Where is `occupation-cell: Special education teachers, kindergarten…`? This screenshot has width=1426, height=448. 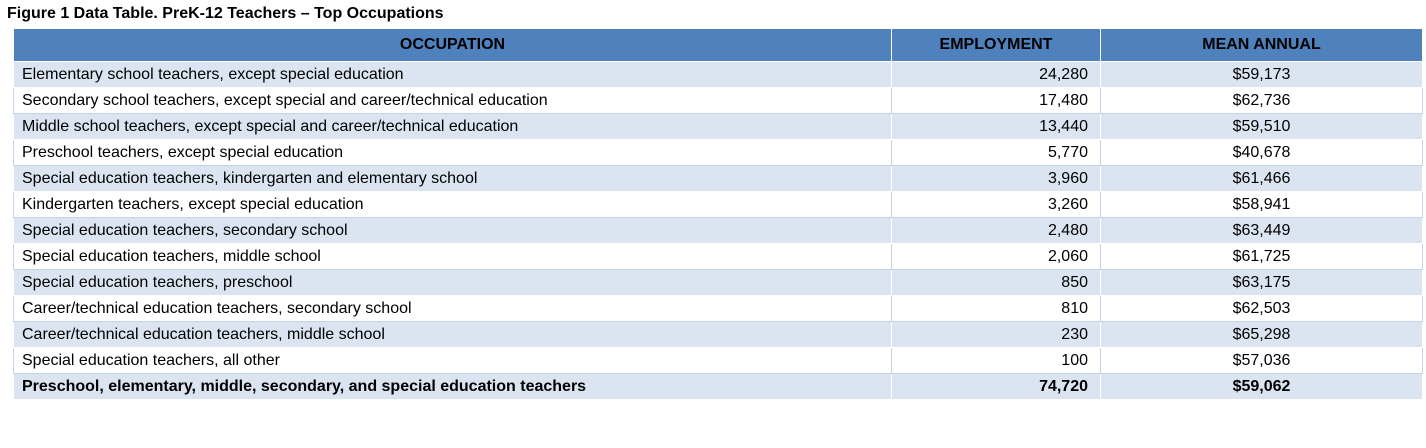 occupation-cell: Special education teachers, kindergarten… is located at coordinates (452, 178).